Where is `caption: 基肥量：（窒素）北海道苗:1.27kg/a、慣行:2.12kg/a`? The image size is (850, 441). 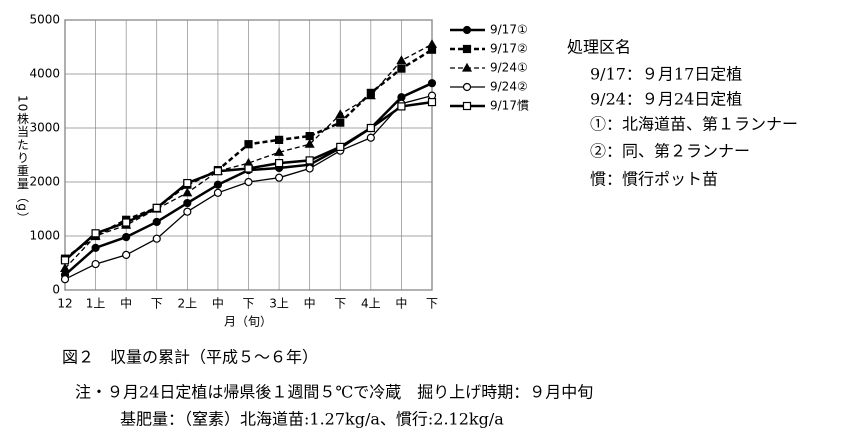 caption: 基肥量：（窒素）北海道苗:1.27kg/a、慣行:2.12kg/a is located at coordinates (312, 419).